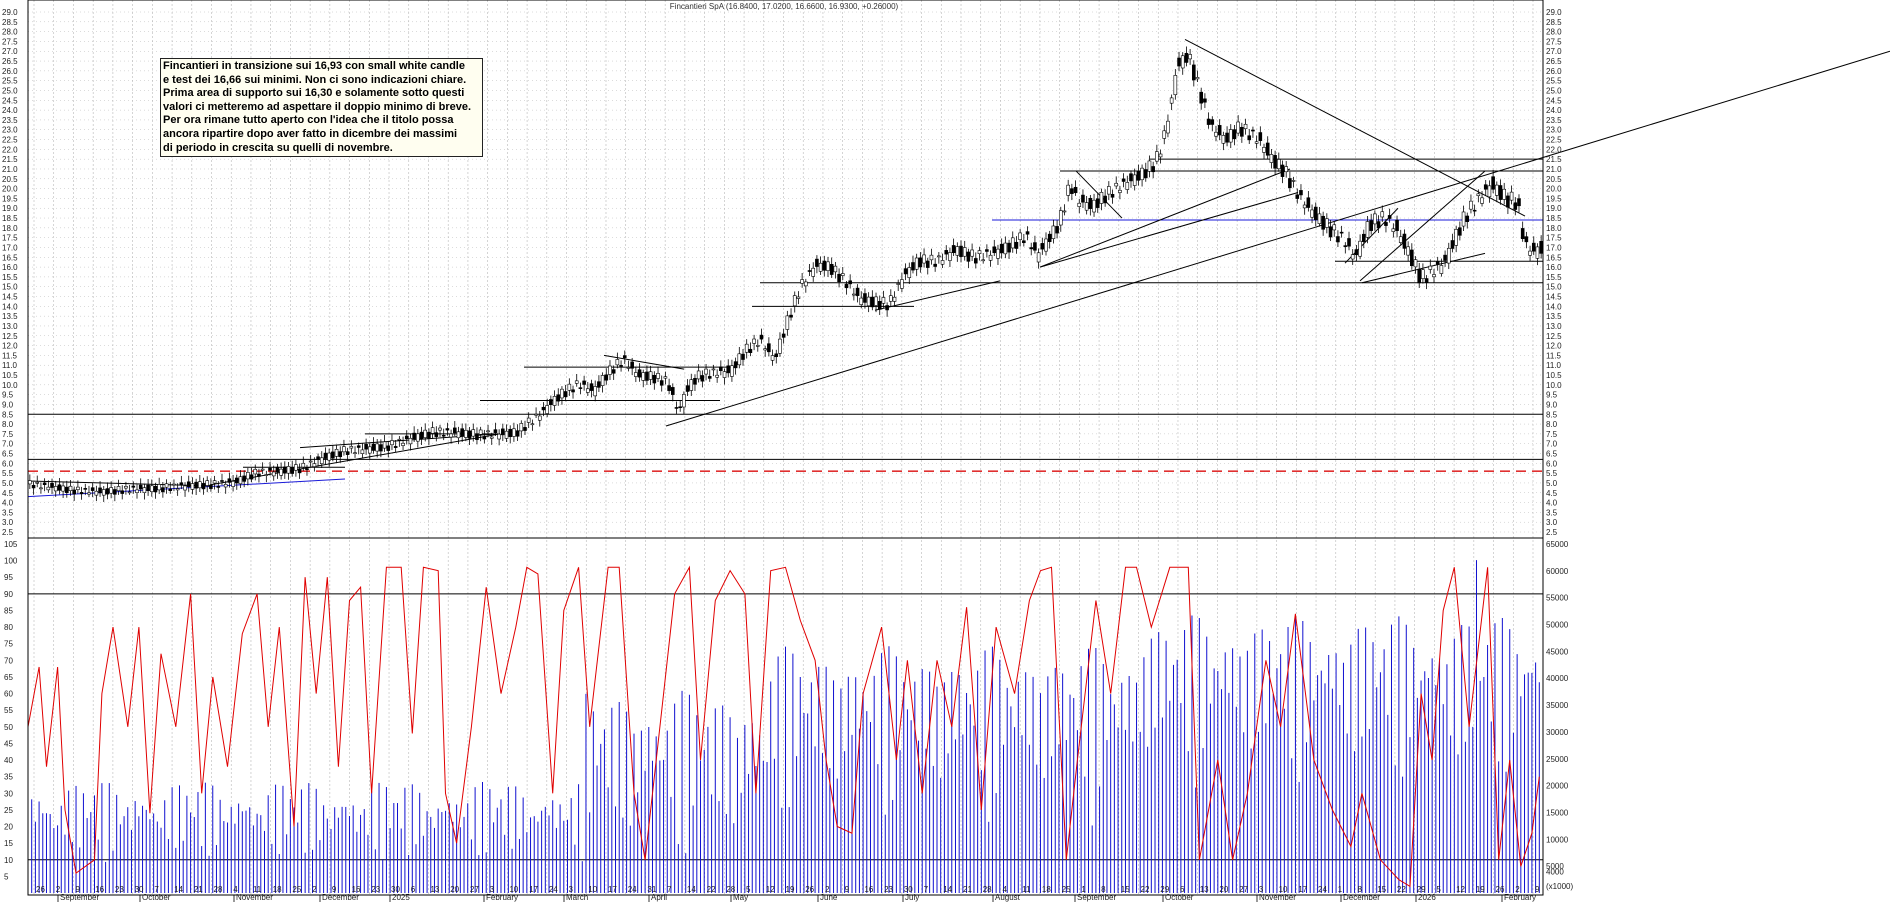  What do you see at coordinates (10, 81) in the screenshot?
I see `price-tick-left: 25.5` at bounding box center [10, 81].